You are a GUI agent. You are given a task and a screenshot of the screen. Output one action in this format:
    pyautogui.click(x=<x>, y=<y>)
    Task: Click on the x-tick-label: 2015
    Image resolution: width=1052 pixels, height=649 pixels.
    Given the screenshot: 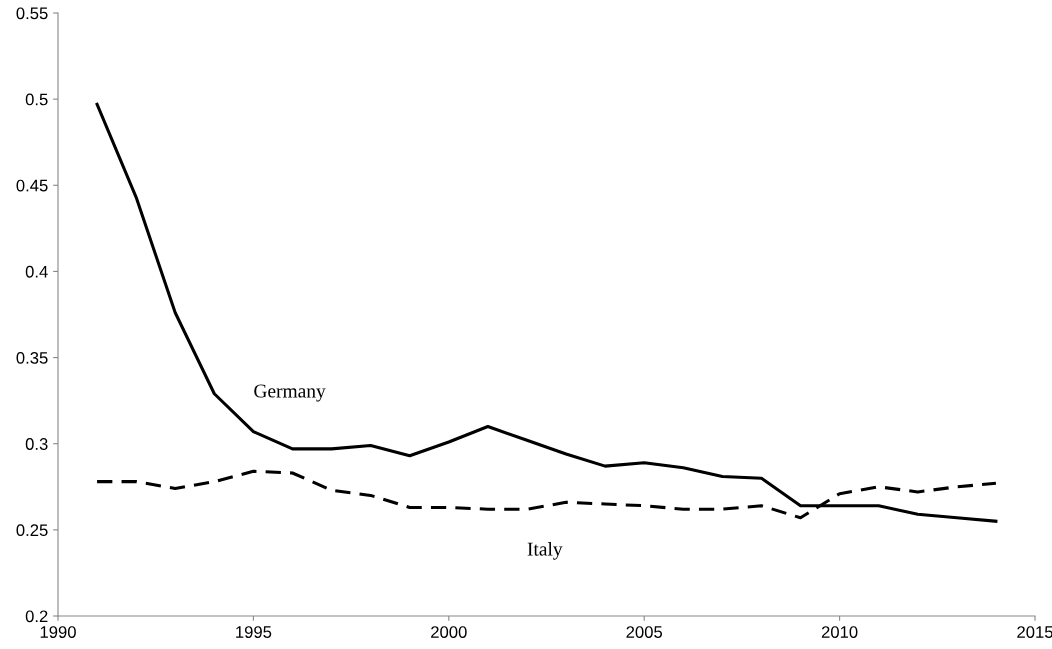 What is the action you would take?
    pyautogui.click(x=1034, y=632)
    